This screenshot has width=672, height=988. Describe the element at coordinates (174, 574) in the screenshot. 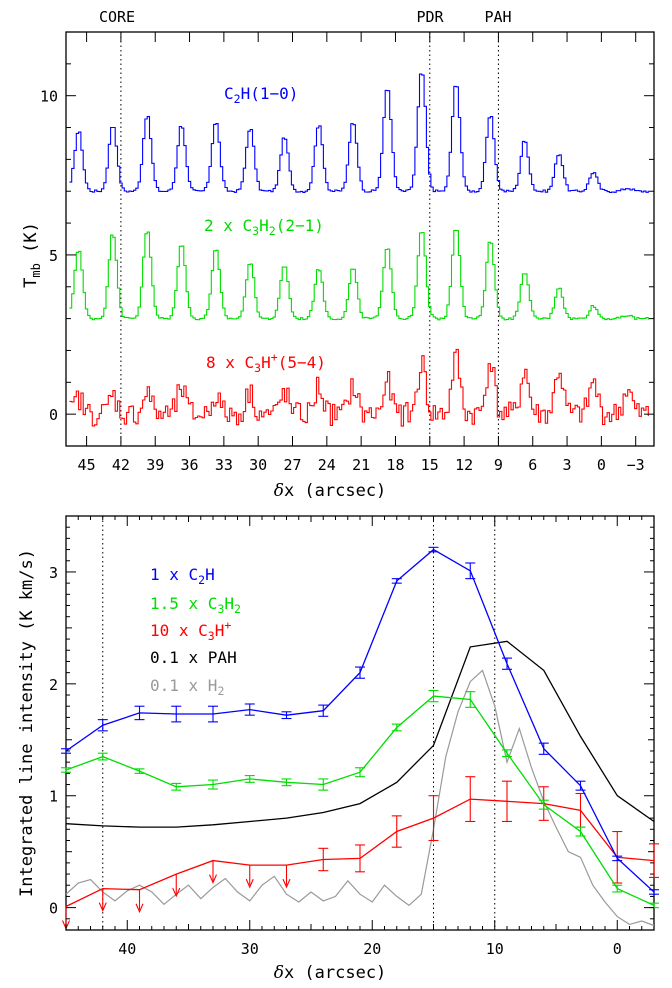

I see `series-label-part: 1 x C` at that location.